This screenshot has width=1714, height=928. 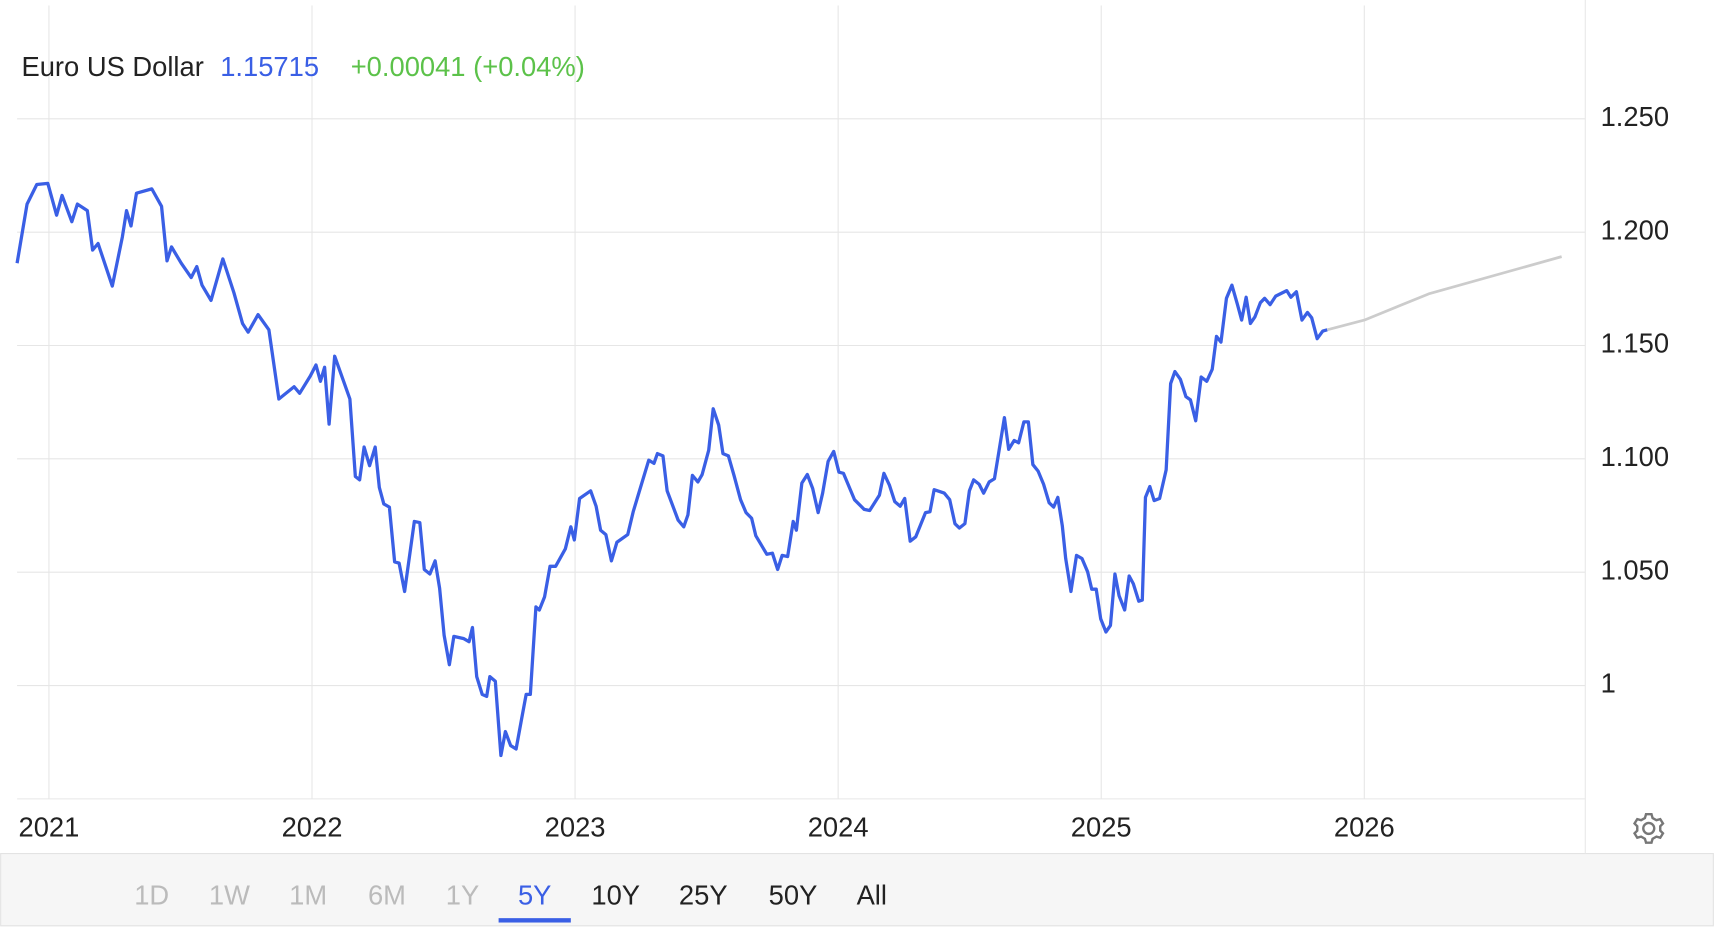 What do you see at coordinates (872, 895) in the screenshot?
I see `range-button: All` at bounding box center [872, 895].